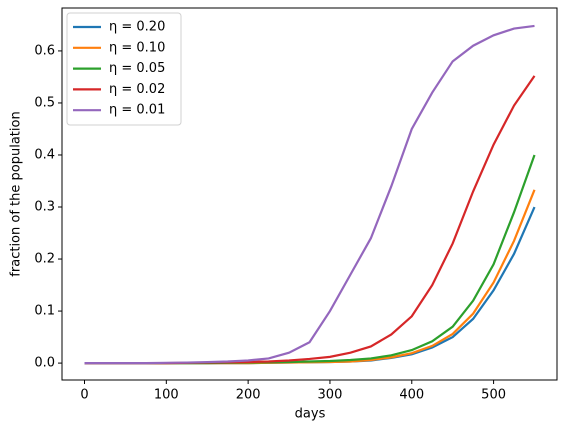 This screenshot has width=567, height=433. I want to click on legend-box, so click(124, 69).